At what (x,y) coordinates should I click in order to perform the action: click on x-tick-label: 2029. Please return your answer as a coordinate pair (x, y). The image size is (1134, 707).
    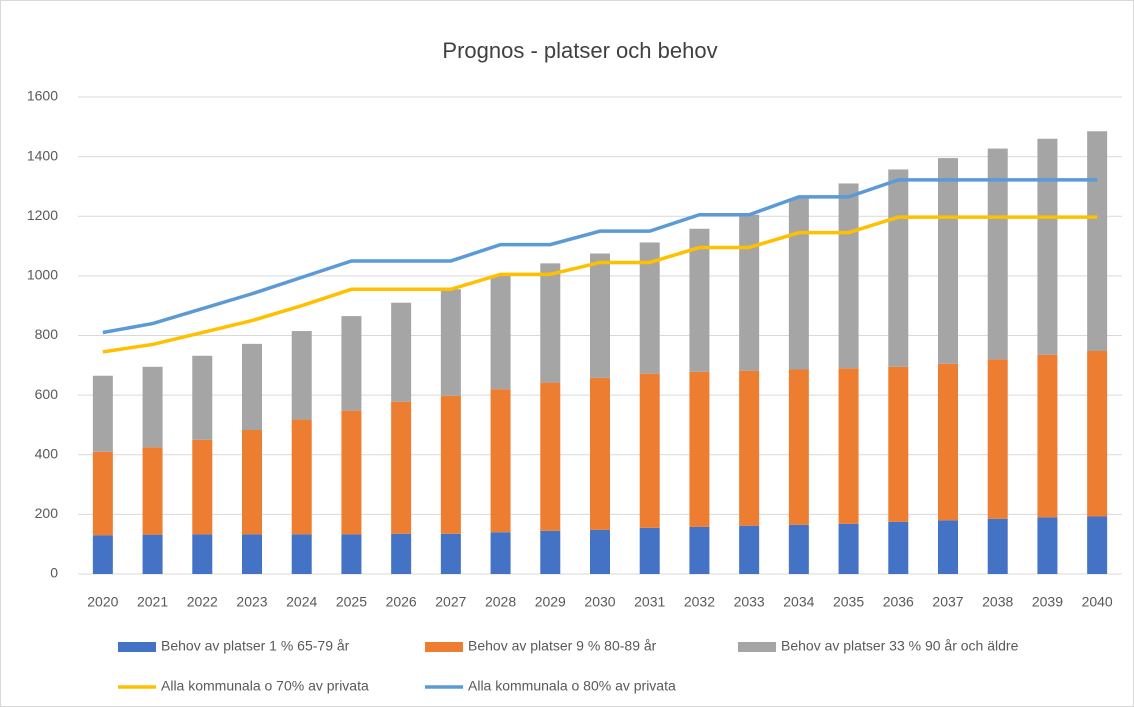
    Looking at the image, I should click on (550, 602).